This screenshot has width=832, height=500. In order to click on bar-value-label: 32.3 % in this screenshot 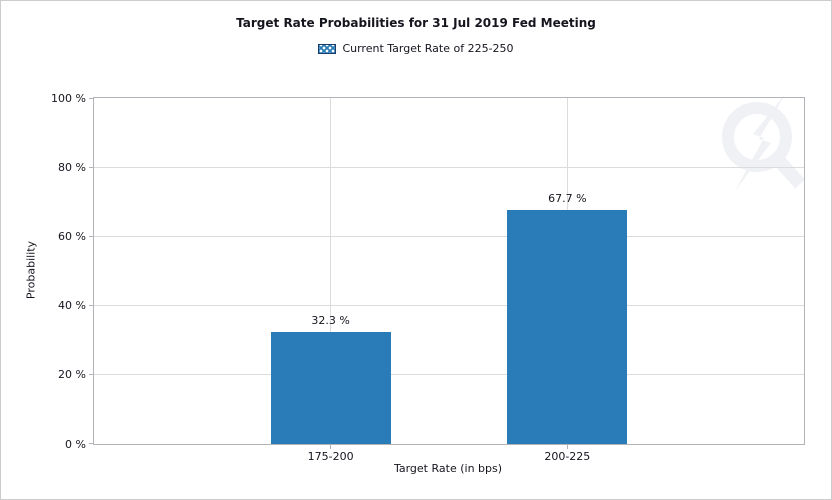, I will do `click(330, 321)`.